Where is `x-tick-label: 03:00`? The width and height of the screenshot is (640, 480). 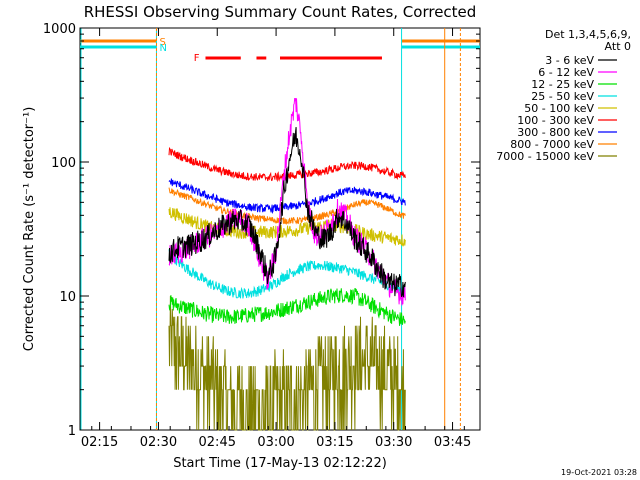 x-tick-label: 03:00 is located at coordinates (275, 442).